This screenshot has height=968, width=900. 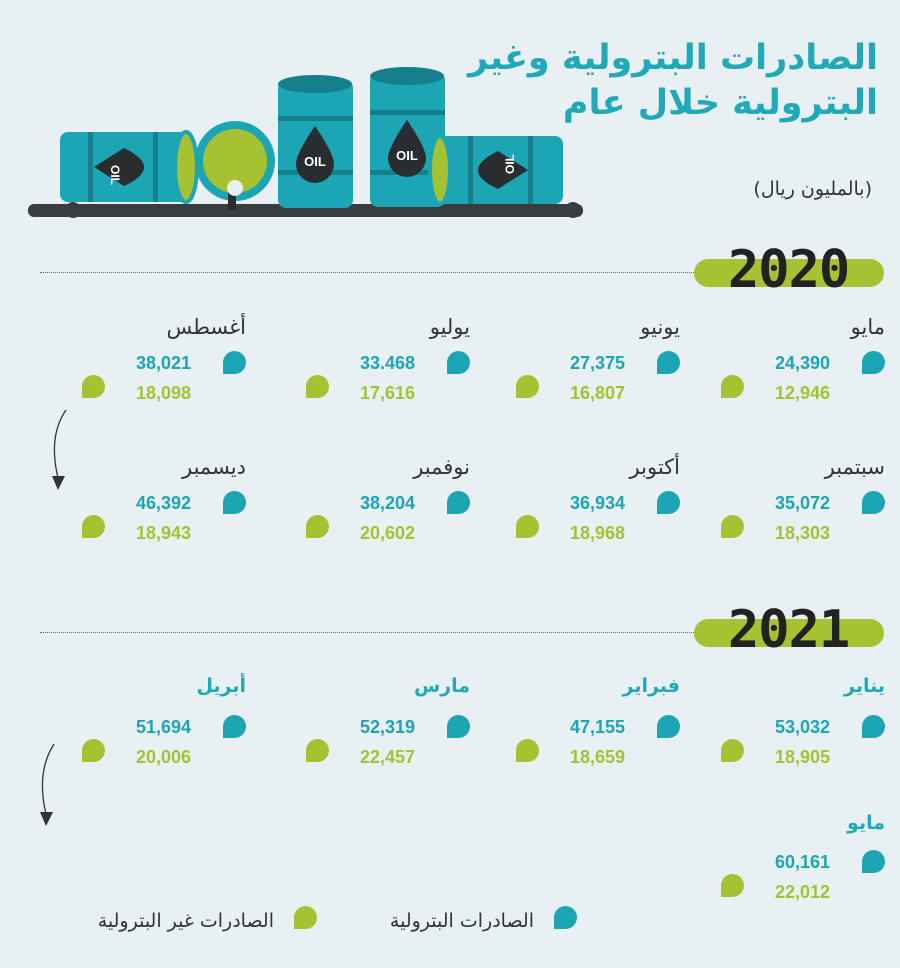 I want to click on month-label: ديسمبر, so click(x=214, y=467).